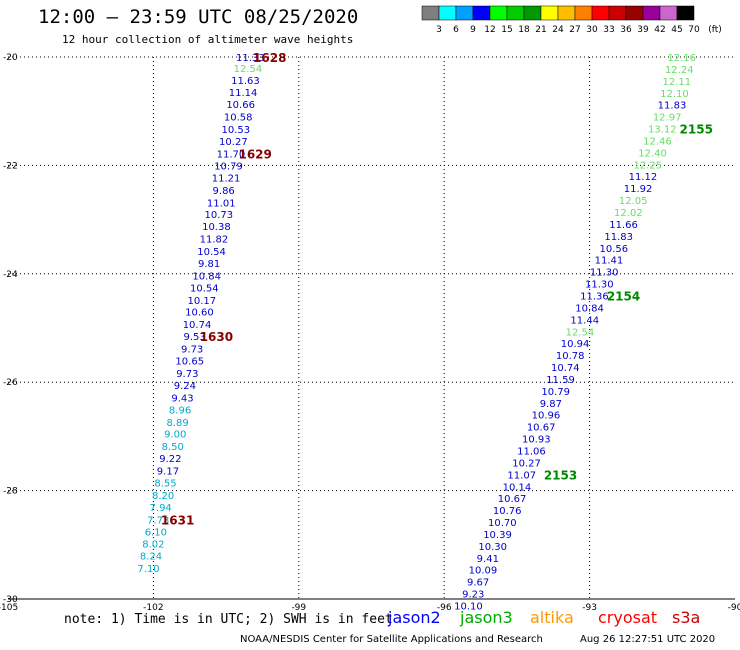 Image resolution: width=740 pixels, height=650 pixels. What do you see at coordinates (269, 58) in the screenshot?
I see `pass-time-label: 1628` at bounding box center [269, 58].